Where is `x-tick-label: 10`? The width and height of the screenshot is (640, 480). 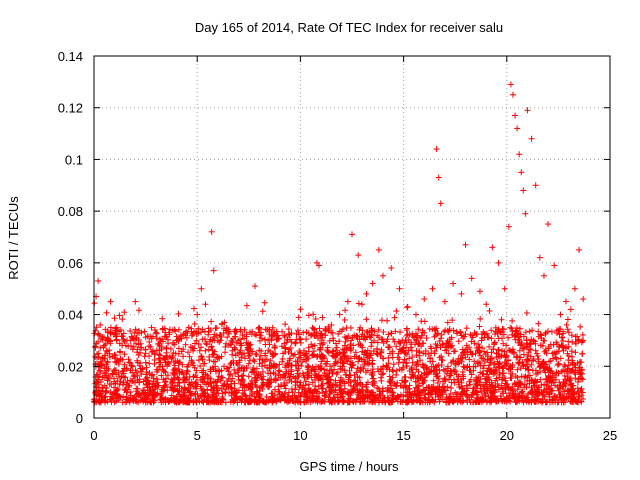 x-tick-label: 10 is located at coordinates (300, 435).